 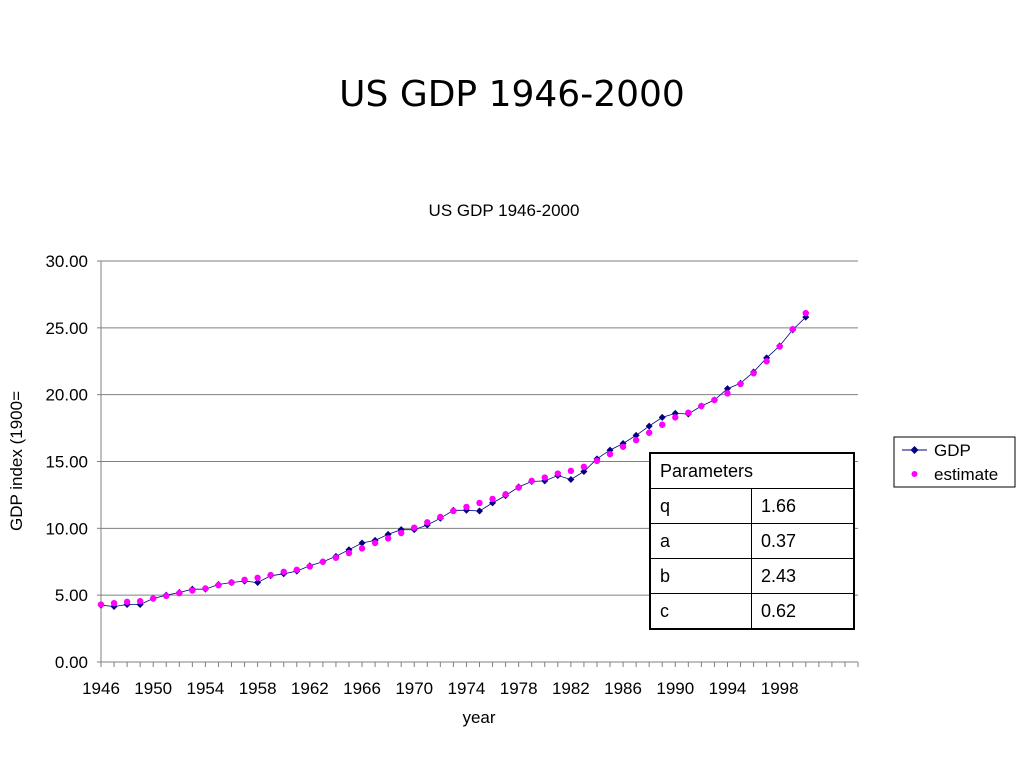 I want to click on x-tick-label: 1962, so click(x=310, y=688).